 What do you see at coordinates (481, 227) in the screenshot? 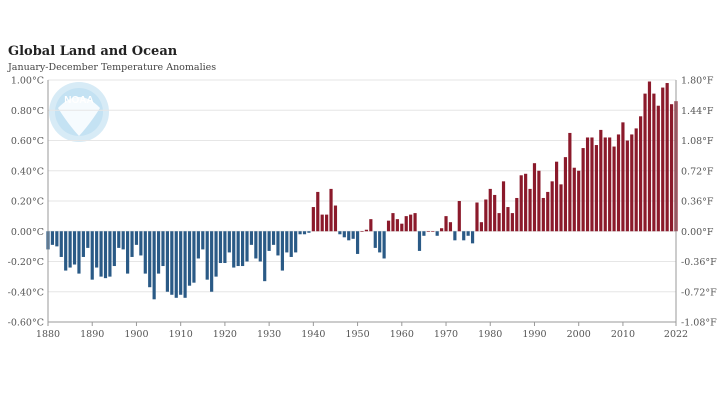
I see `bar-1978` at bounding box center [481, 227].